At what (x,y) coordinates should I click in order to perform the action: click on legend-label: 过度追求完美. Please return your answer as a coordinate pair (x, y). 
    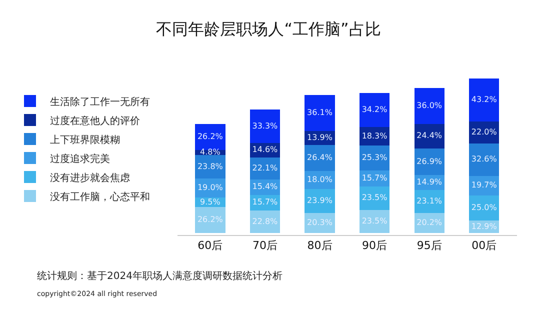
    Looking at the image, I should click on (80, 158).